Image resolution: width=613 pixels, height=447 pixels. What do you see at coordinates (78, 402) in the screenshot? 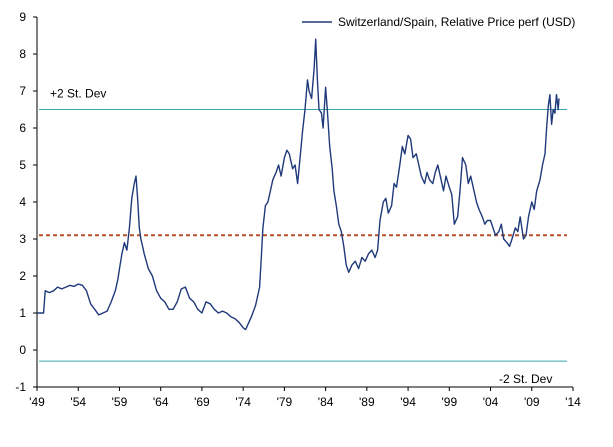
I see `x-tick-label: '54` at bounding box center [78, 402].